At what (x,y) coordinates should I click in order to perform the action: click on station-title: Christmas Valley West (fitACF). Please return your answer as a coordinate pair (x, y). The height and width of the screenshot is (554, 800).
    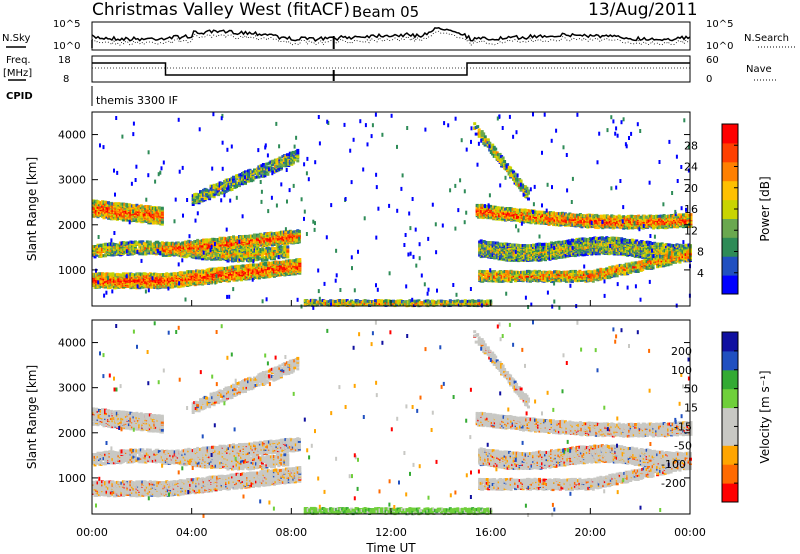
    Looking at the image, I should click on (221, 10).